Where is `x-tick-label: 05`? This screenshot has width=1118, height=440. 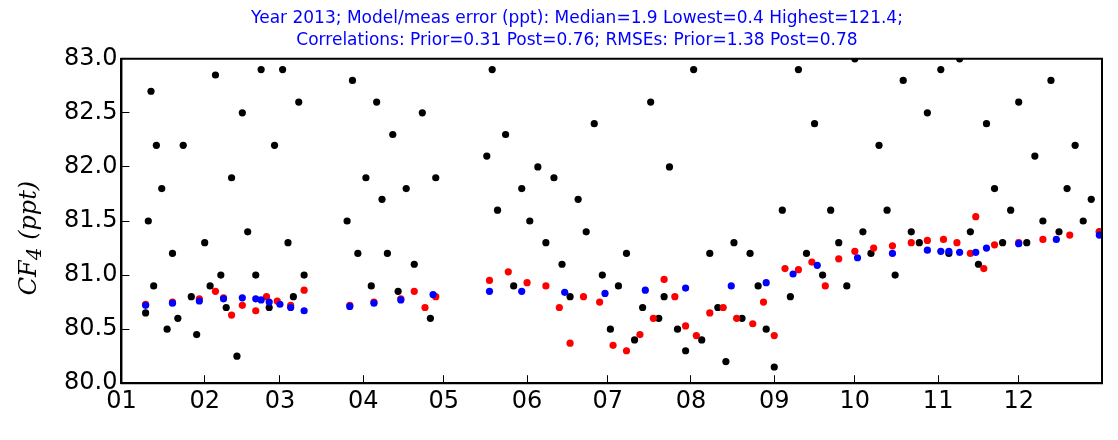 x-tick-label: 05 is located at coordinates (444, 399).